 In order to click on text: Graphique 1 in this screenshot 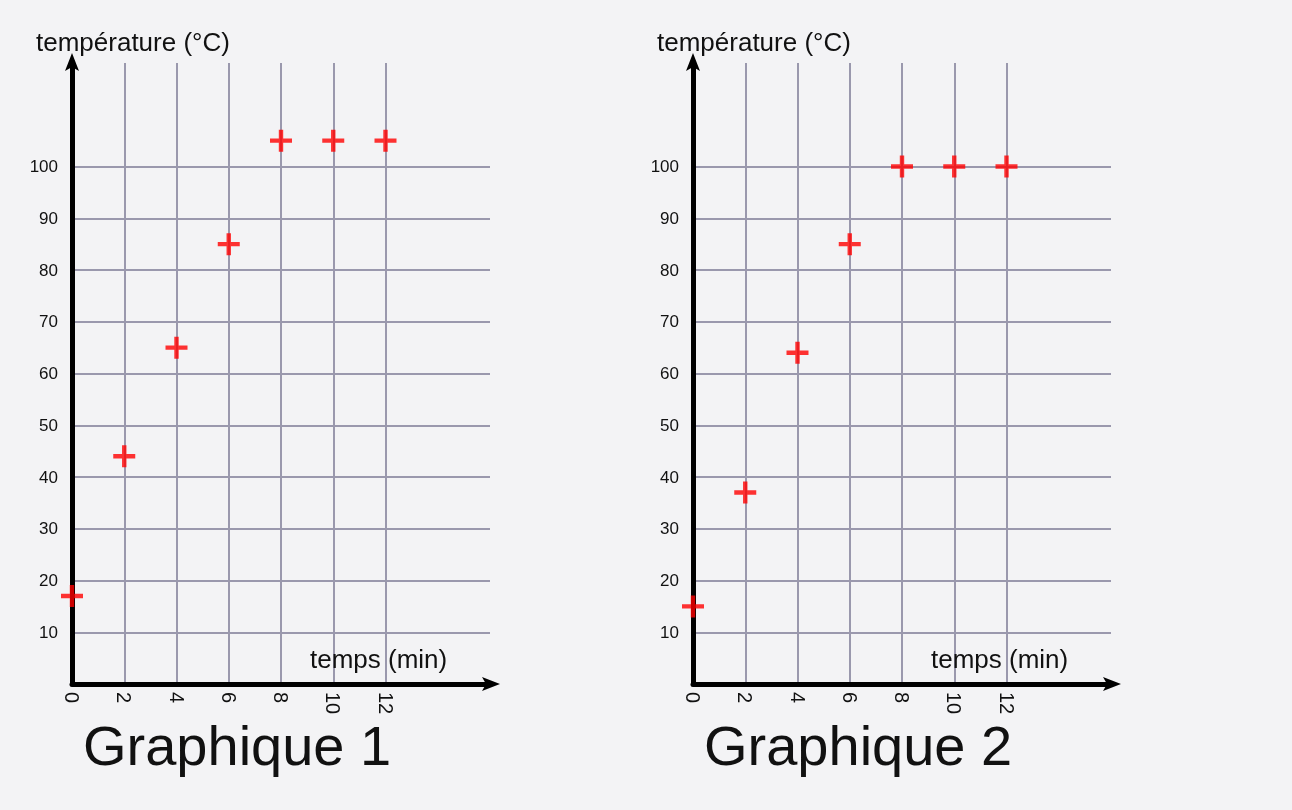, I will do `click(237, 745)`.